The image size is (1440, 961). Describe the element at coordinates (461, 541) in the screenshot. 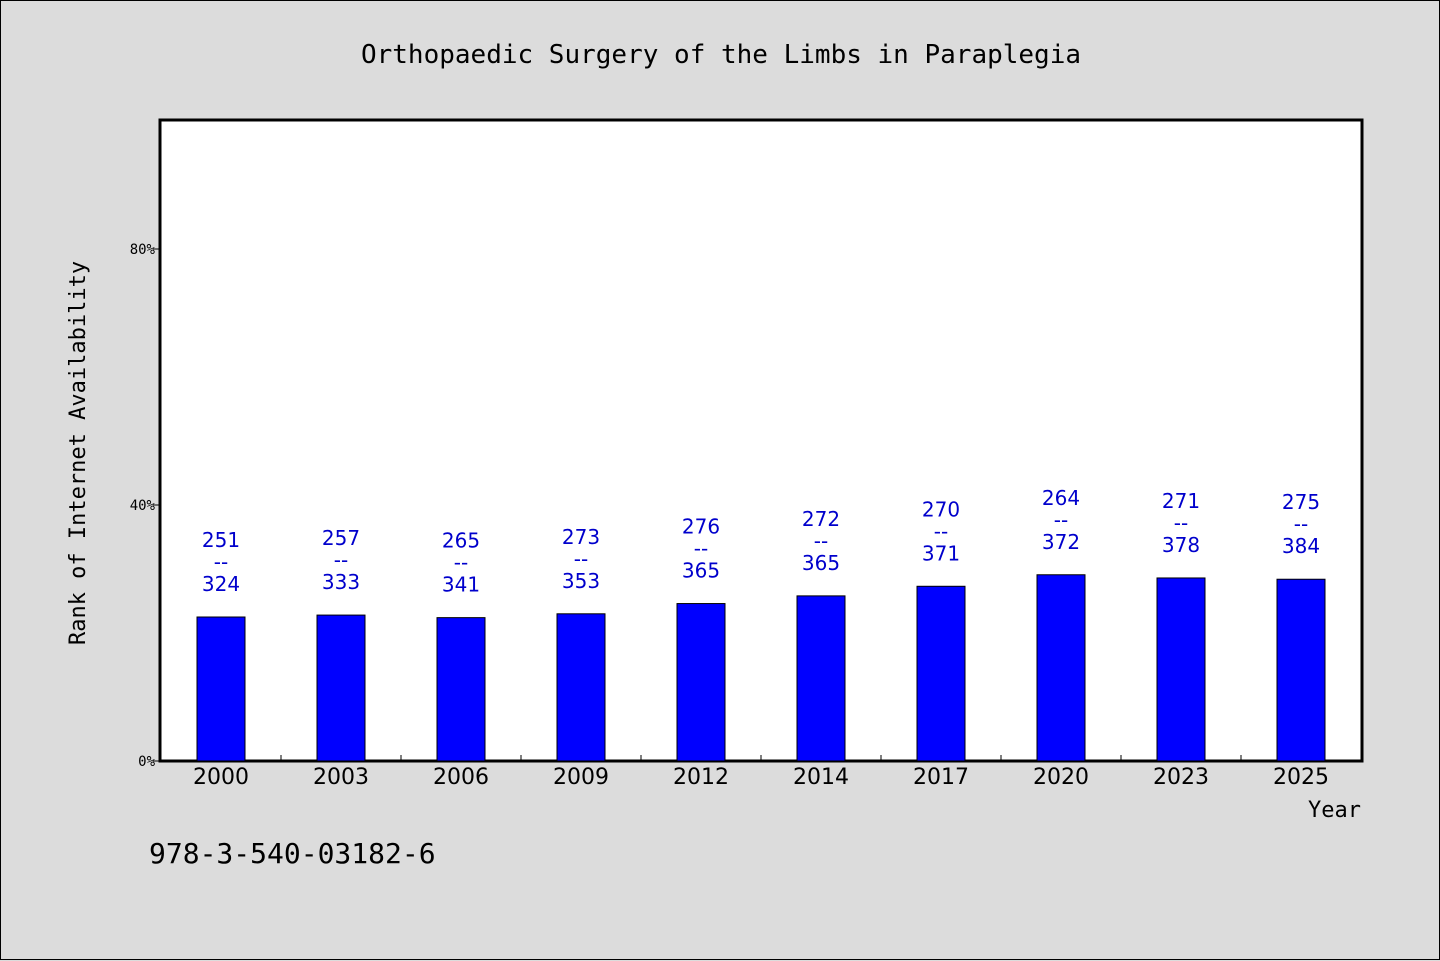

I see `data-label-2006-0: 265` at that location.